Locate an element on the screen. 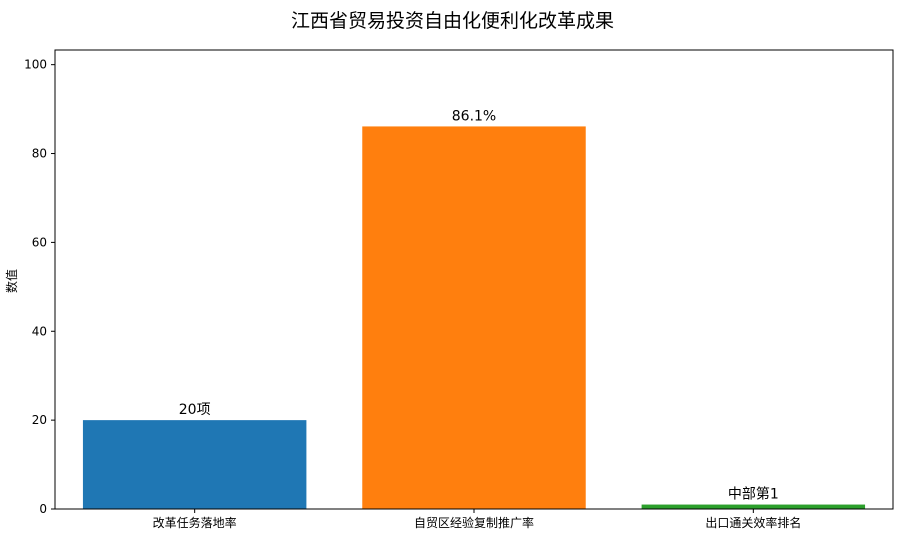  y-tick-label: 100 is located at coordinates (35, 65).